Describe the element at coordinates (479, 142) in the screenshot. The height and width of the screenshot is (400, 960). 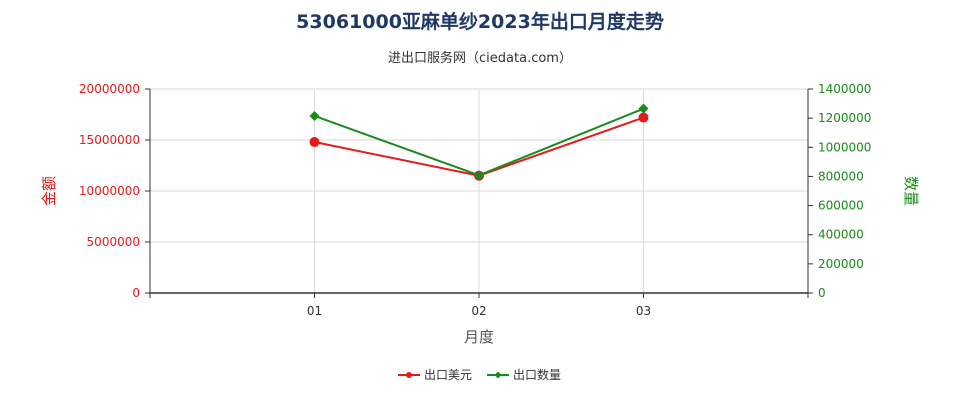
I see `series-group` at that location.